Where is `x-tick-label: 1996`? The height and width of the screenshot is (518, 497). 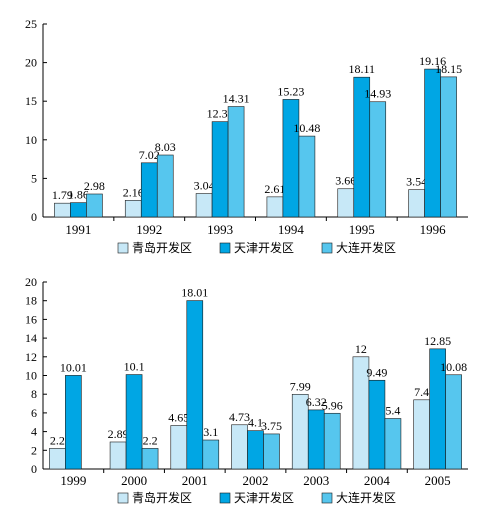
x-tick-label: 1996 is located at coordinates (433, 229).